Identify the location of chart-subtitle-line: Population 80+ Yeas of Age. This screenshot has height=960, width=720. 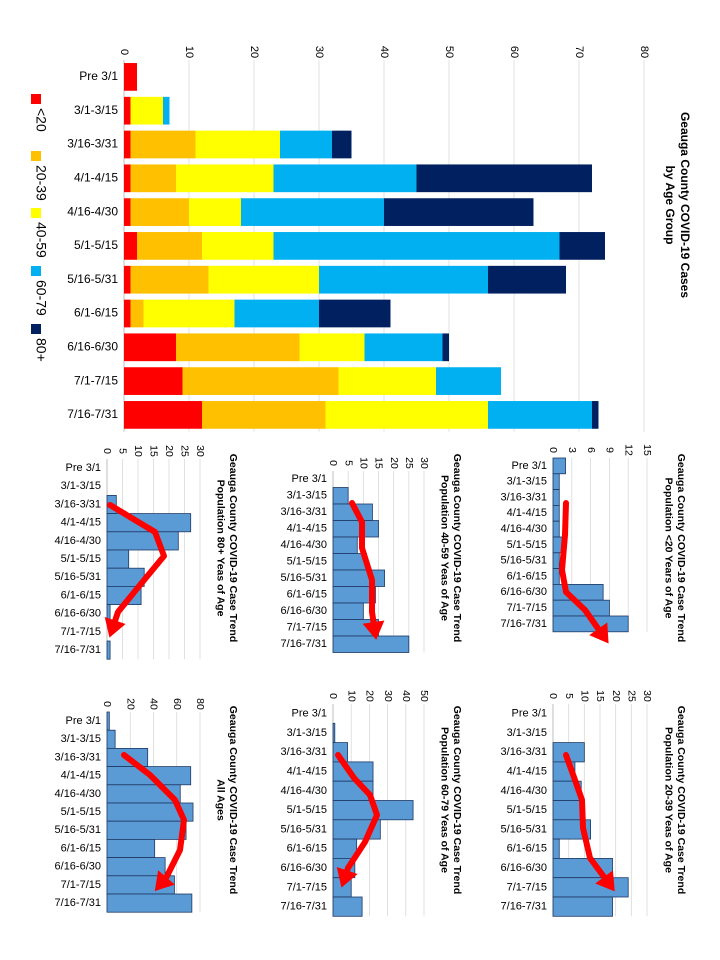
(220, 548).